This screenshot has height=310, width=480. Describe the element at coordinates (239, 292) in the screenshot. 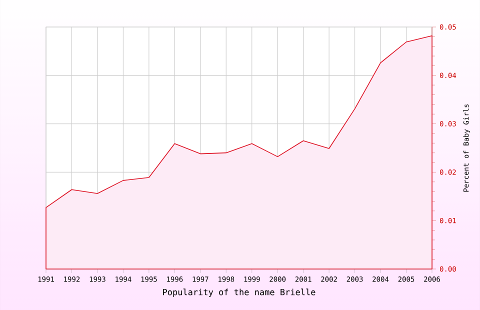

I see `x-axis-title: Popularity of the name Brielle` at that location.